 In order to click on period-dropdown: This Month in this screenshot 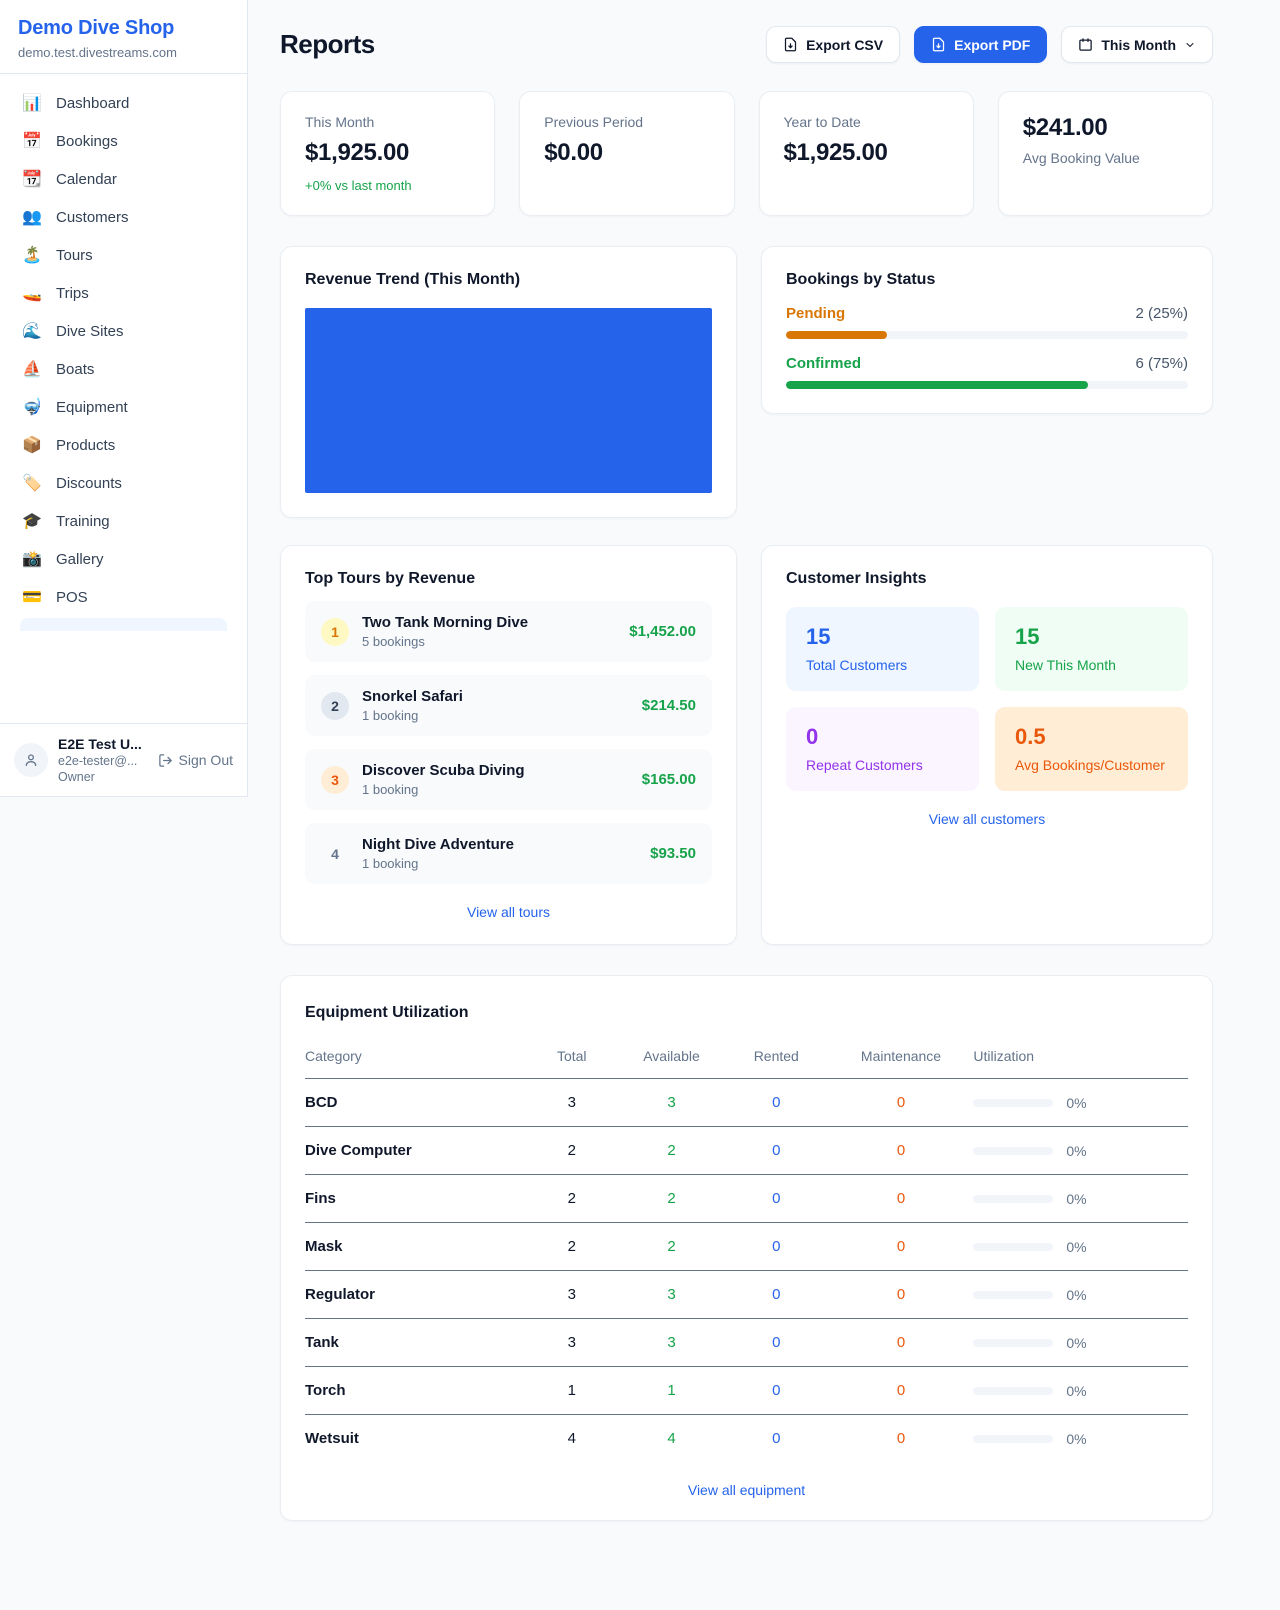, I will do `click(1137, 44)`.